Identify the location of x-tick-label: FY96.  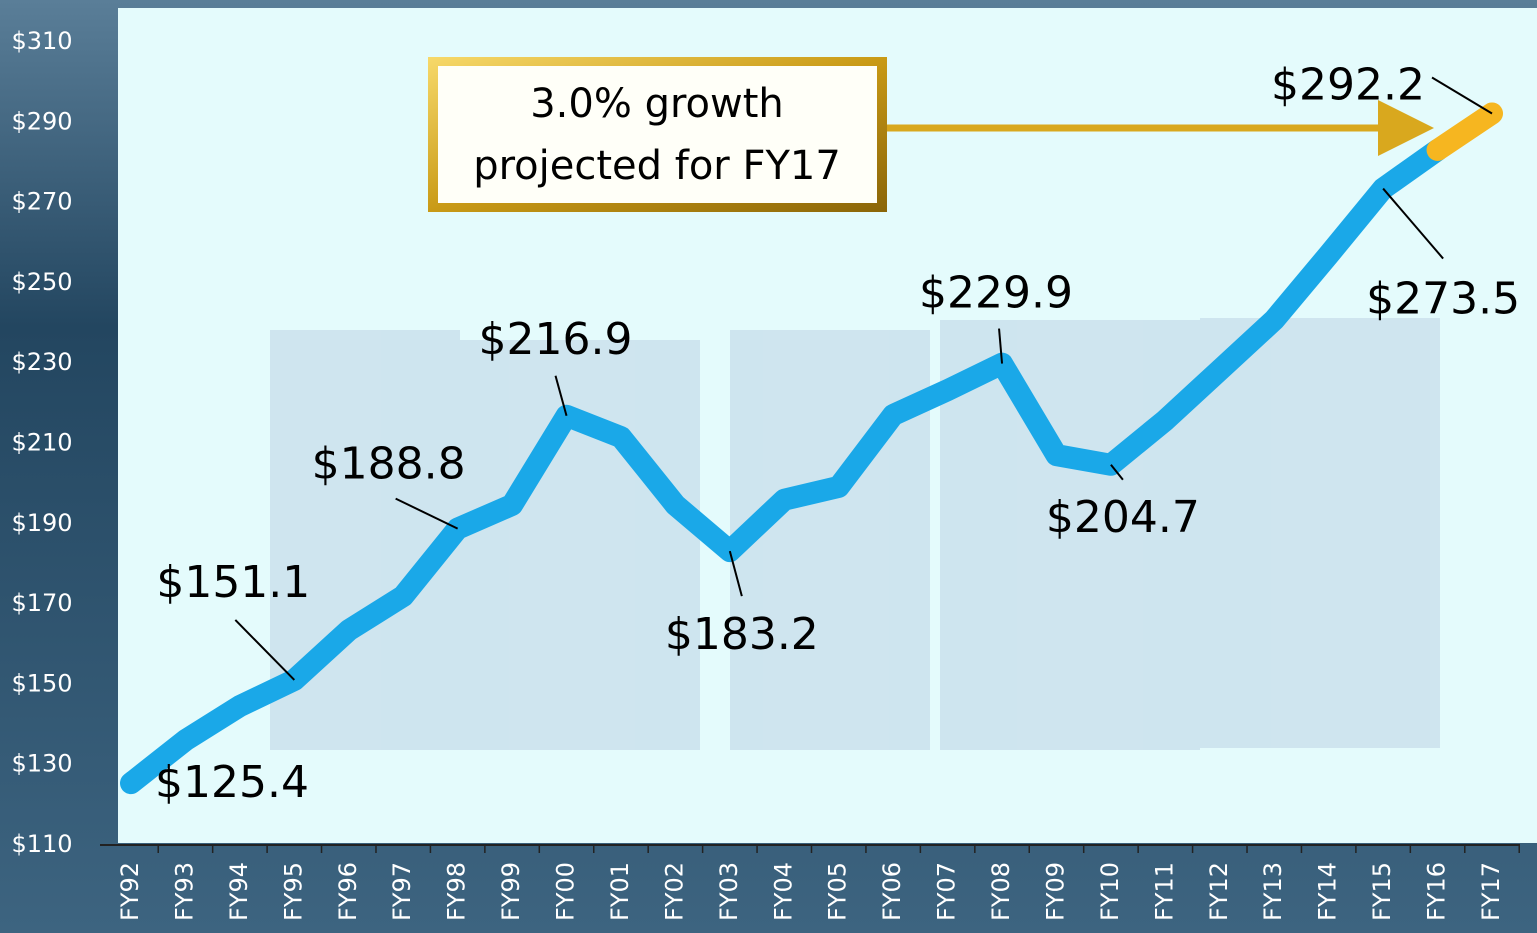
(348, 891).